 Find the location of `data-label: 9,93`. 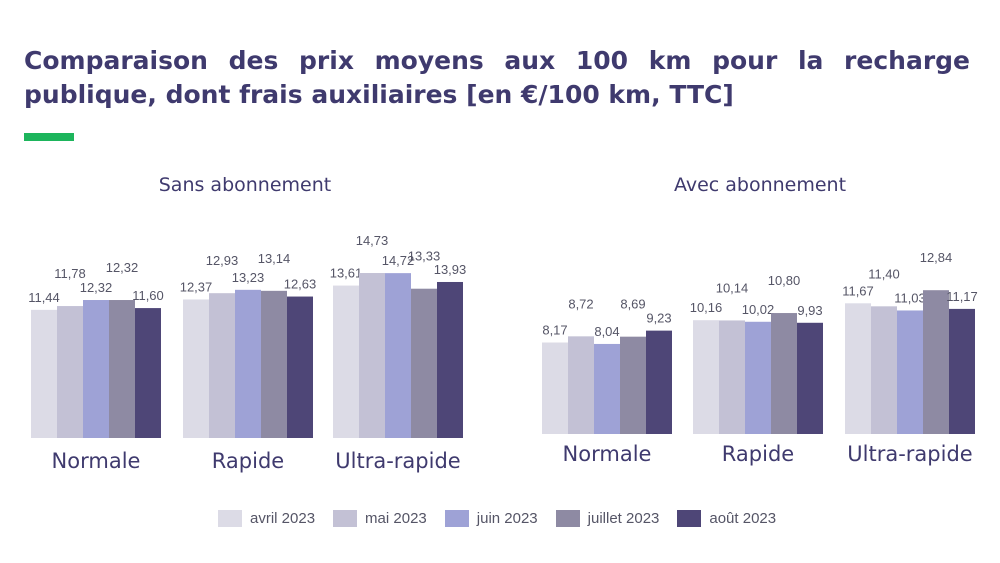

data-label: 9,93 is located at coordinates (809, 310).